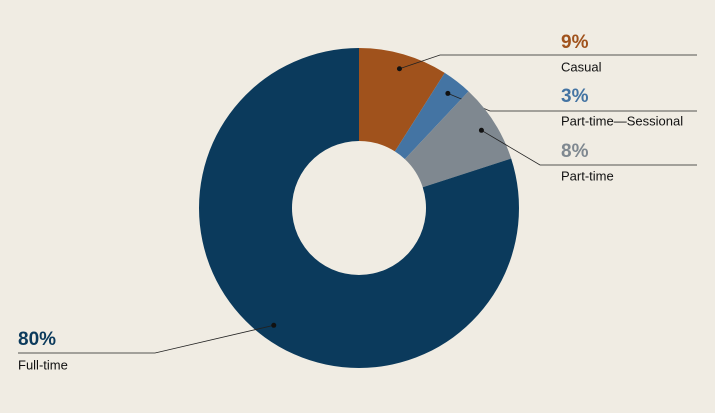 This screenshot has width=715, height=413. I want to click on value-label: 9%, so click(575, 42).